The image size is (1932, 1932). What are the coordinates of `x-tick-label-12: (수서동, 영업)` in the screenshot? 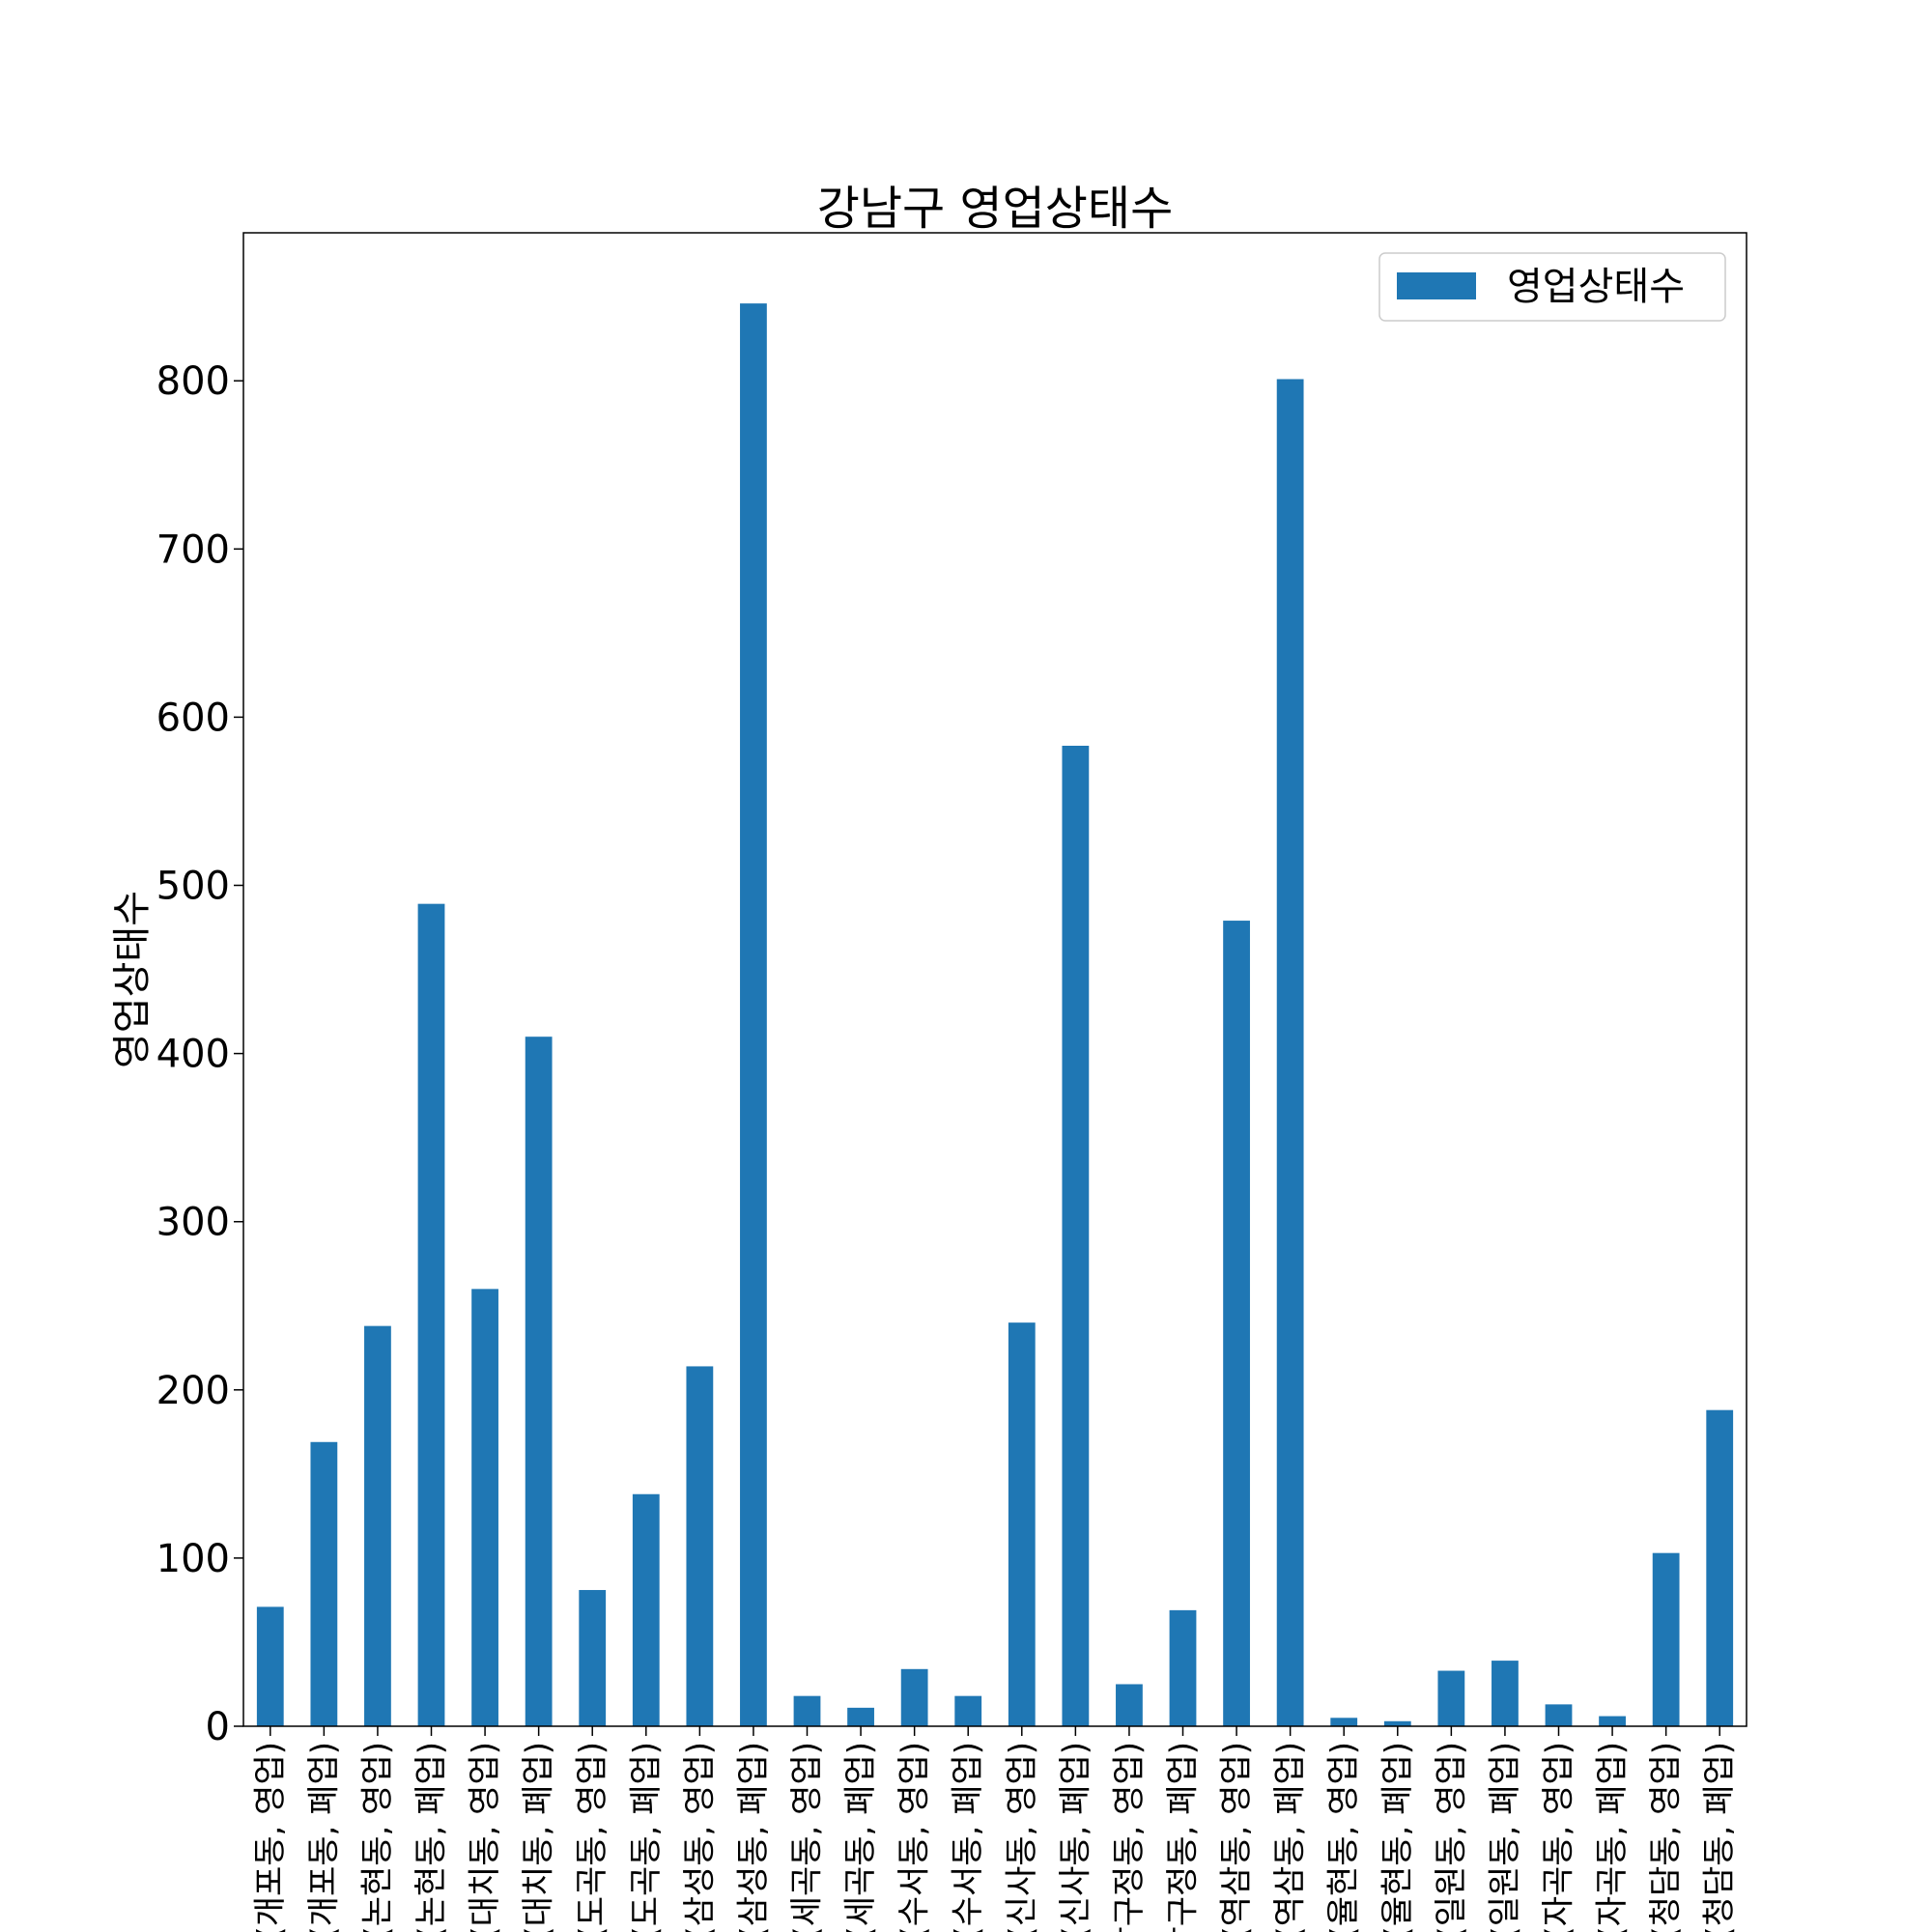 It's located at (914, 1837).